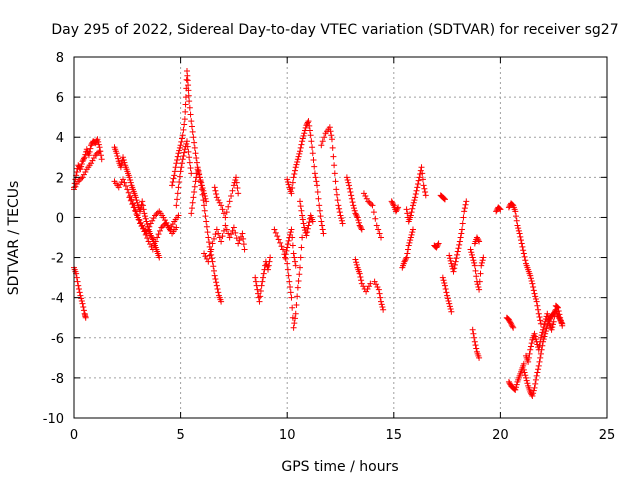 The image size is (640, 480). I want to click on x-tick-label: 10, so click(287, 435).